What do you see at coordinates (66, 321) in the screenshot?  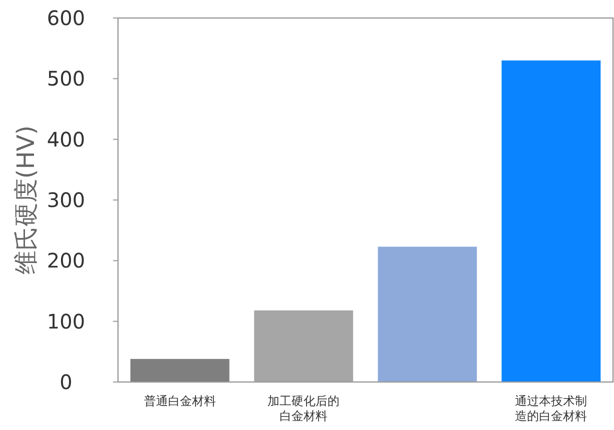 I see `y-tick-label: 100` at bounding box center [66, 321].